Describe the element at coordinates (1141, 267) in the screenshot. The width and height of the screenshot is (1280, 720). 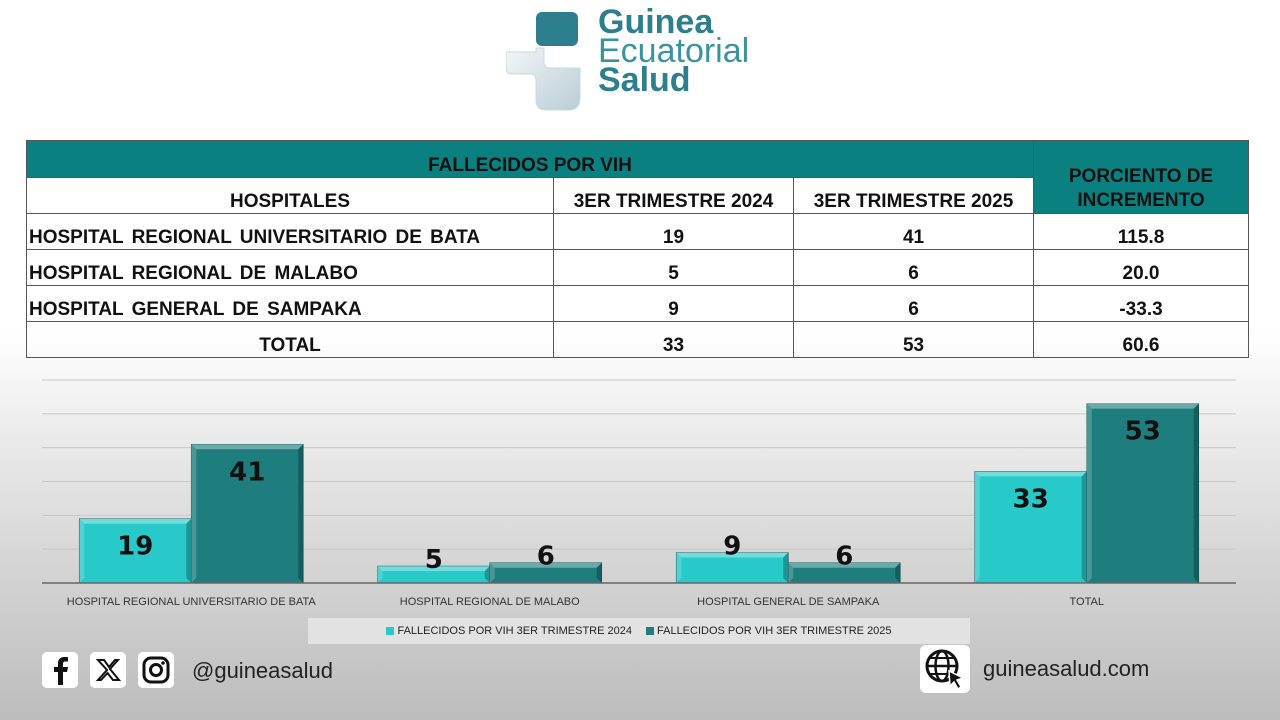
I see `row-pct: 20.0` at that location.